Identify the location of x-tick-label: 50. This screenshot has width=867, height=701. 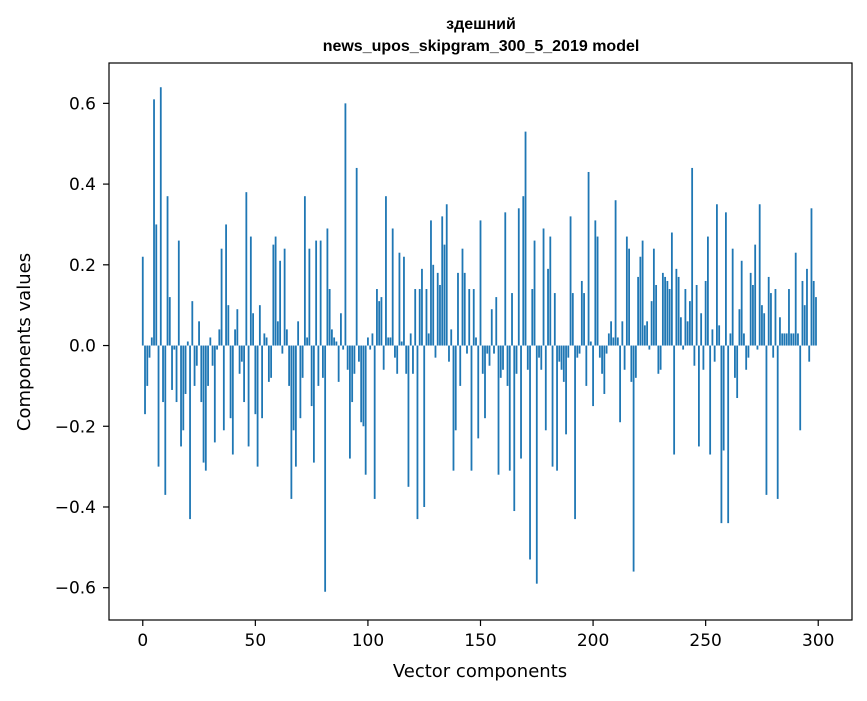
(256, 641).